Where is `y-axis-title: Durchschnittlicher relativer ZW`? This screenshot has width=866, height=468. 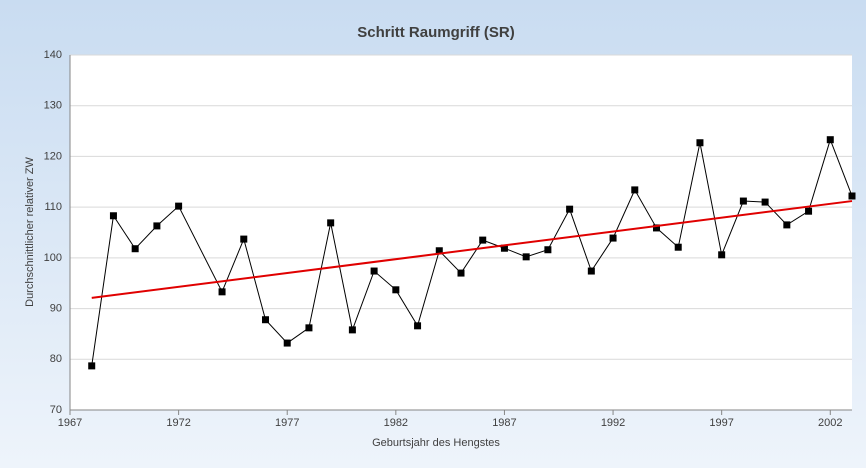
y-axis-title: Durchschnittlicher relativer ZW is located at coordinates (30, 232).